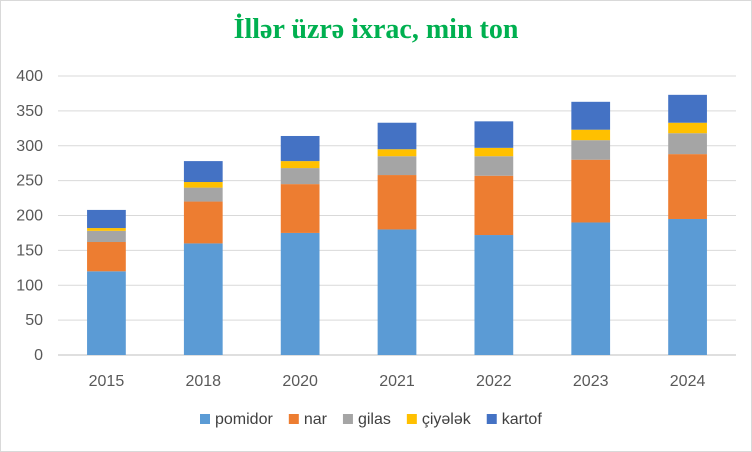 This screenshot has width=752, height=452. I want to click on legend-swatch-pomidor, so click(205, 419).